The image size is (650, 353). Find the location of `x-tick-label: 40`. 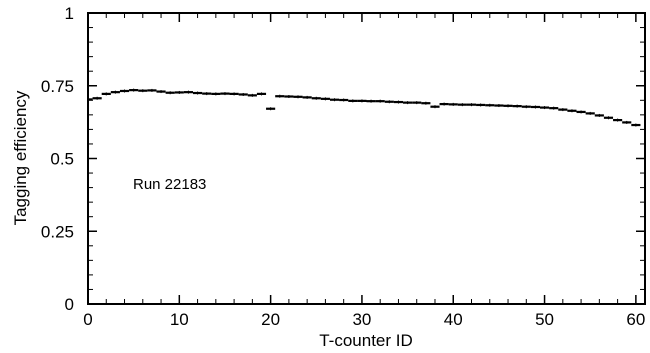

x-tick-label: 40 is located at coordinates (453, 319).